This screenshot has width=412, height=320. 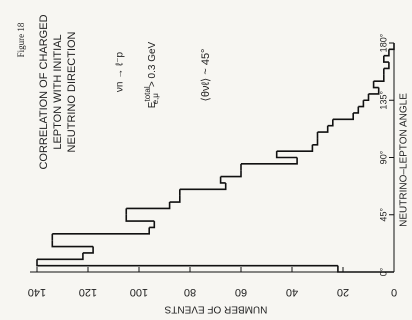 What do you see at coordinates (120, 71) in the screenshot?
I see `annotation: νn → ℓ⁻p` at bounding box center [120, 71].